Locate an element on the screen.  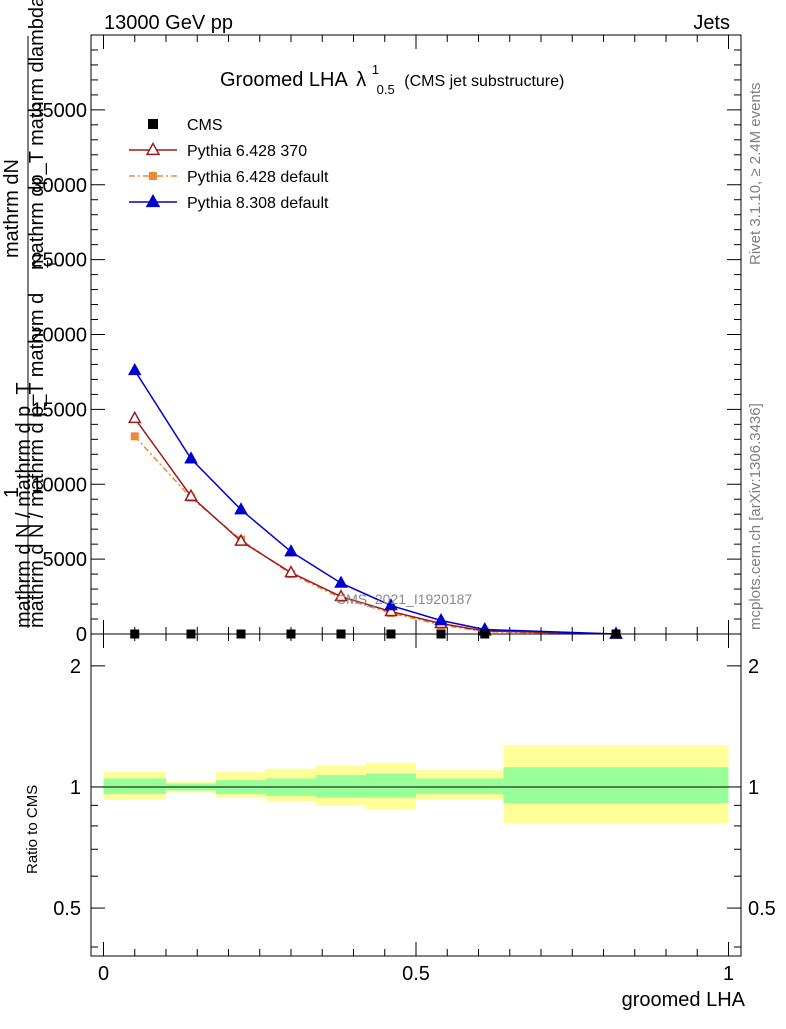
analysis-watermark: CMS_2021_I1920187 is located at coordinates (404, 599).